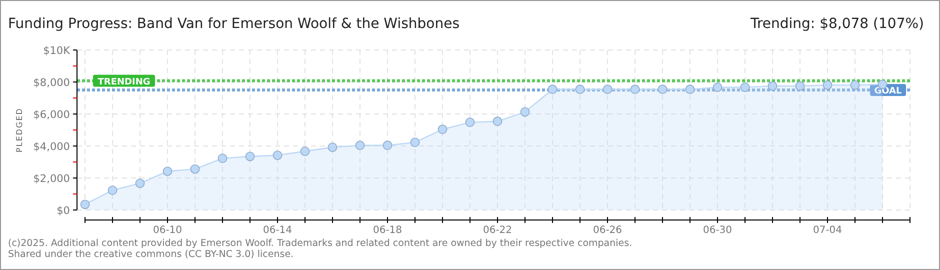 The width and height of the screenshot is (940, 270). Describe the element at coordinates (277, 230) in the screenshot. I see `x-tick-label: 06-14` at that location.